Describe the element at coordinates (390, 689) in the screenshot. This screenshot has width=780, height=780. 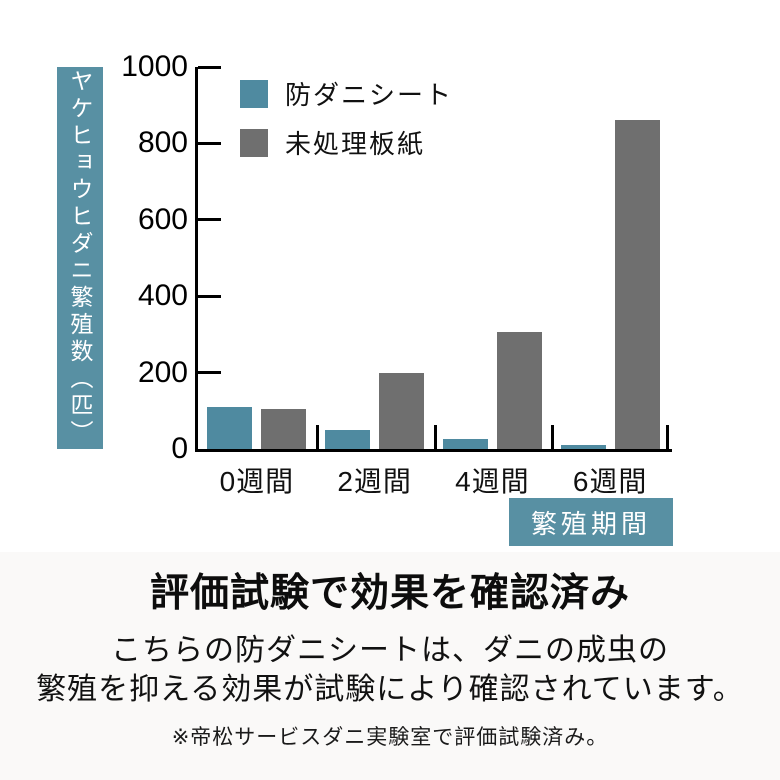
I see `body-text-line2: 繁殖を抑える効果が試験により確認されています。` at that location.